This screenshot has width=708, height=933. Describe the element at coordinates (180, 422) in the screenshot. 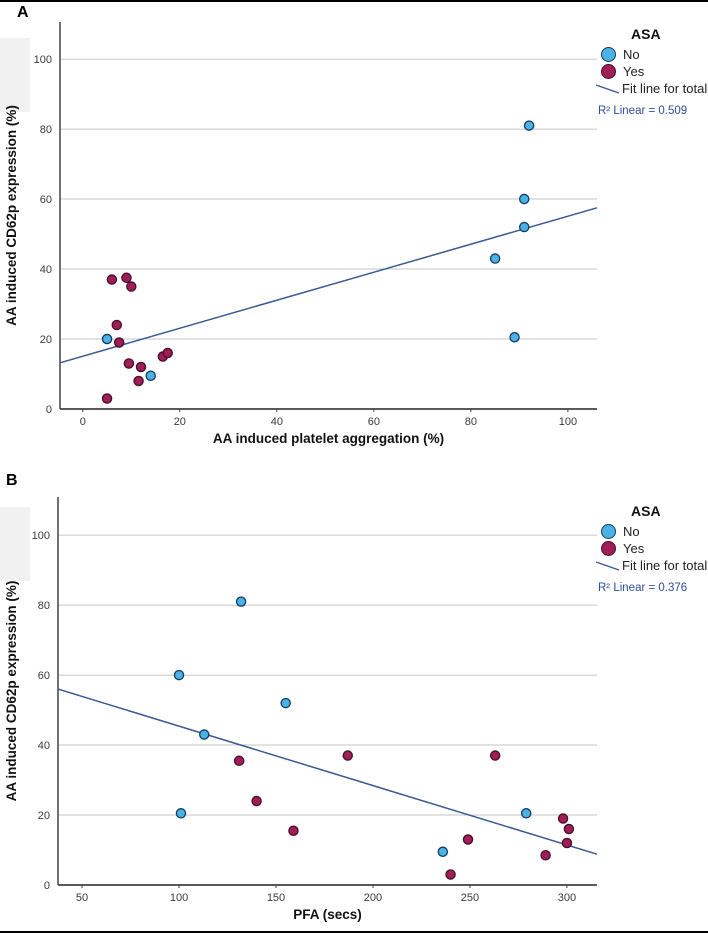

I see `x-tick-label: 20` at that location.